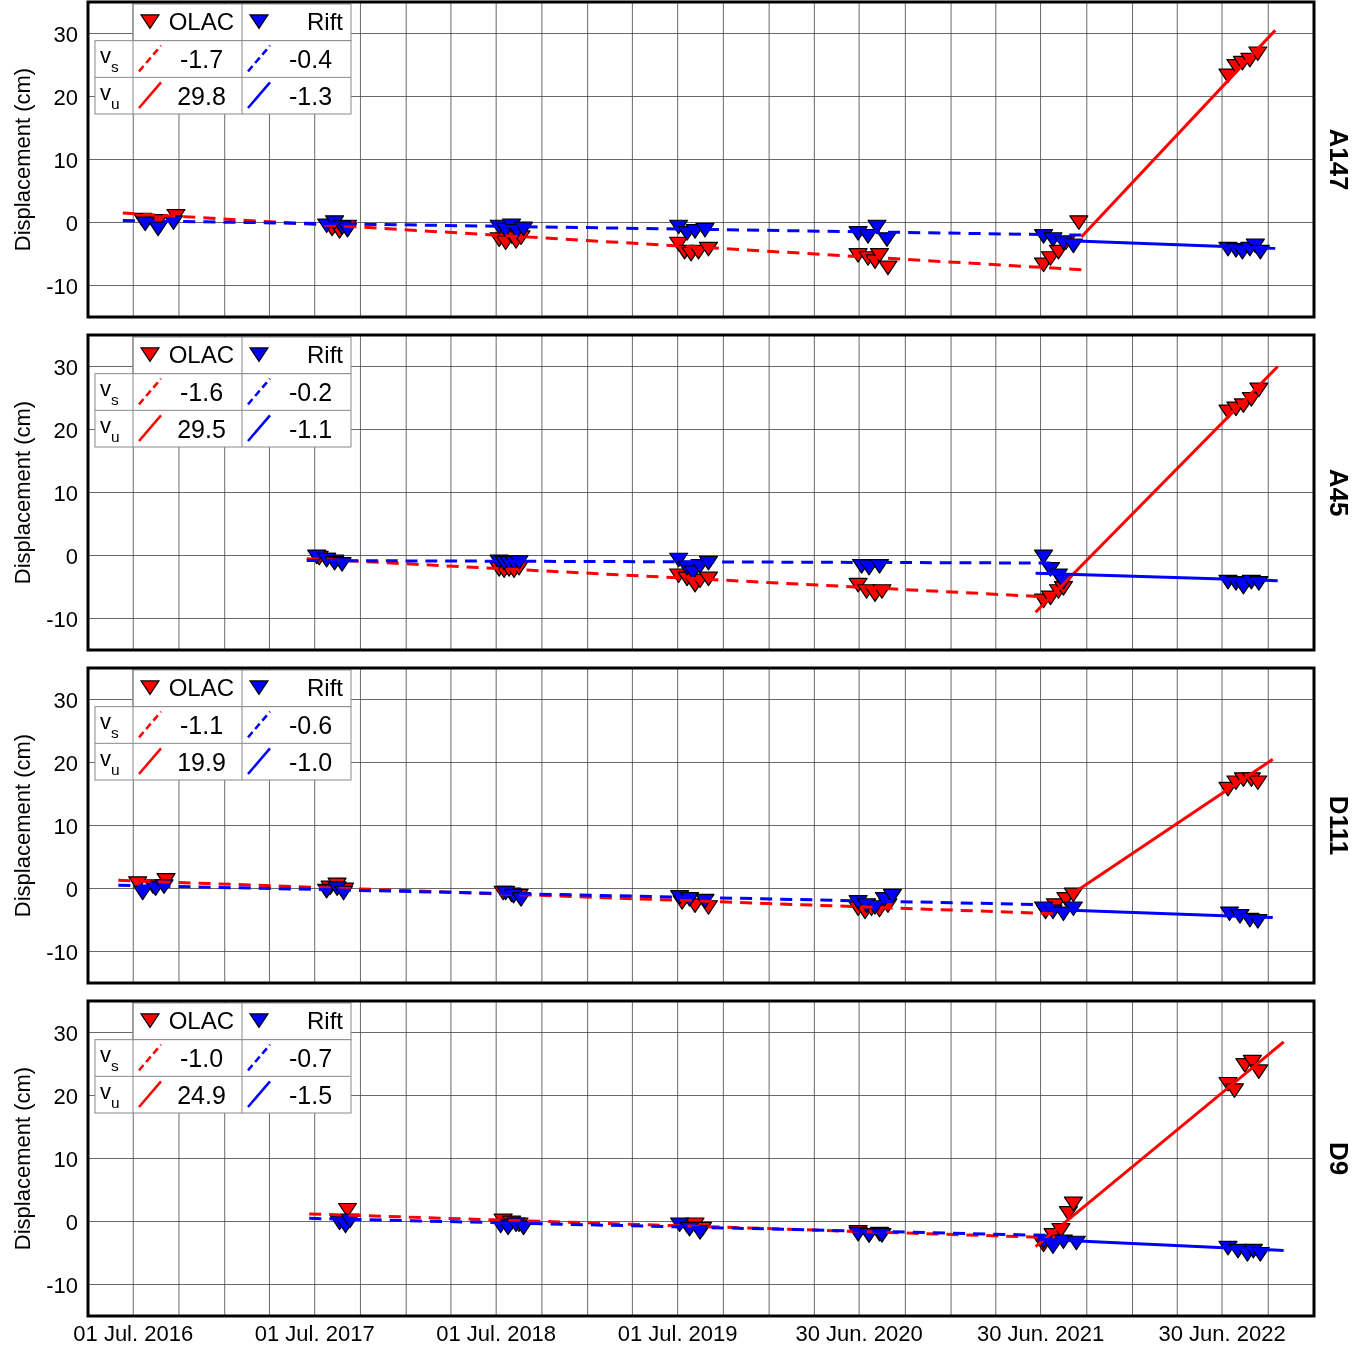  Describe the element at coordinates (1339, 1158) in the screenshot. I see `text: D9` at that location.